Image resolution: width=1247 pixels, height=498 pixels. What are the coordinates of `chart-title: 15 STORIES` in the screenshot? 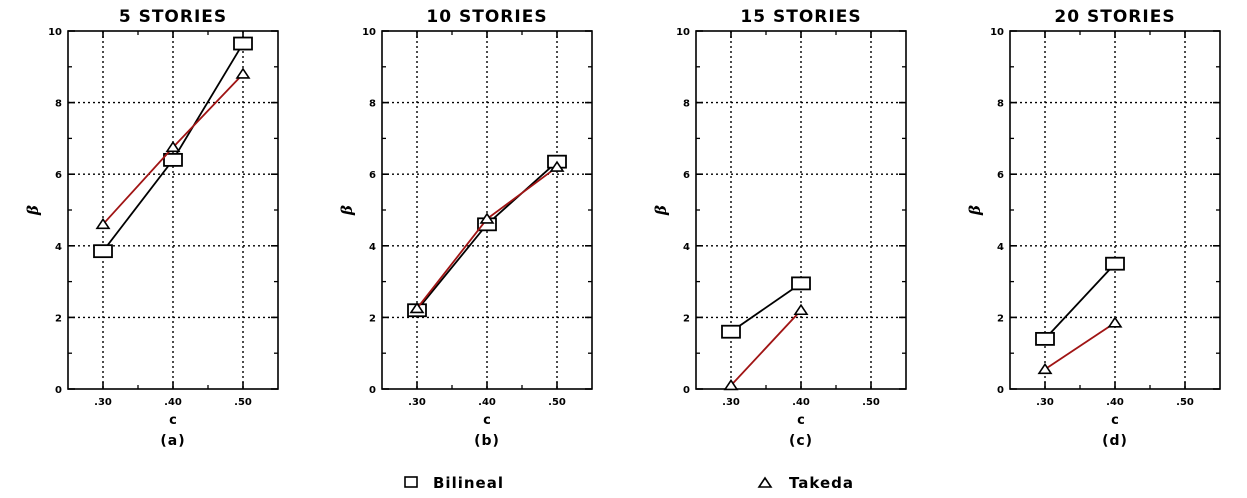 It's located at (800, 17).